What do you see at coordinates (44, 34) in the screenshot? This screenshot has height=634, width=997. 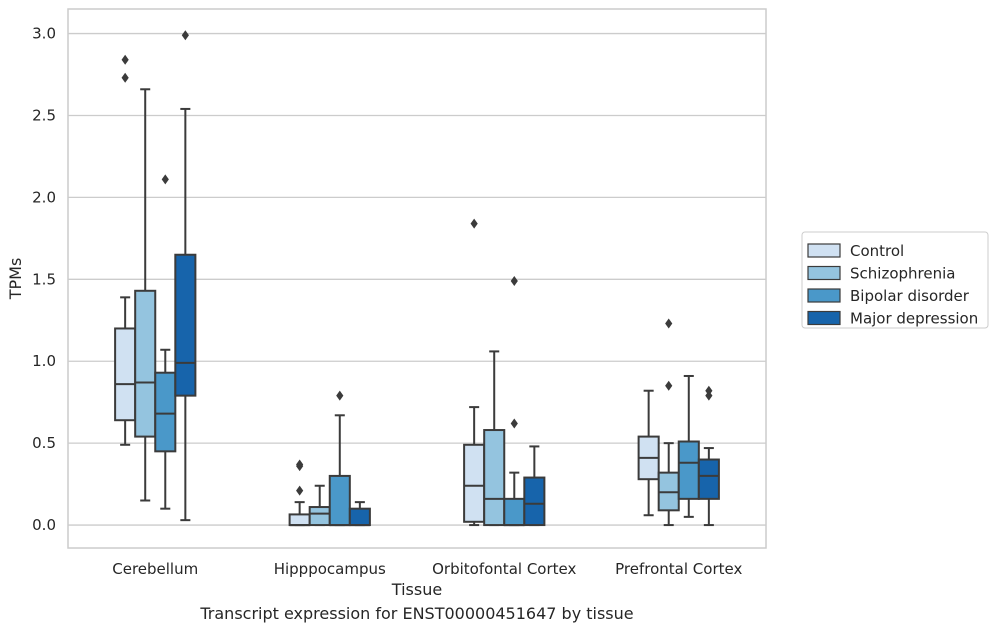 I see `y-tick-label: 3.0` at bounding box center [44, 34].